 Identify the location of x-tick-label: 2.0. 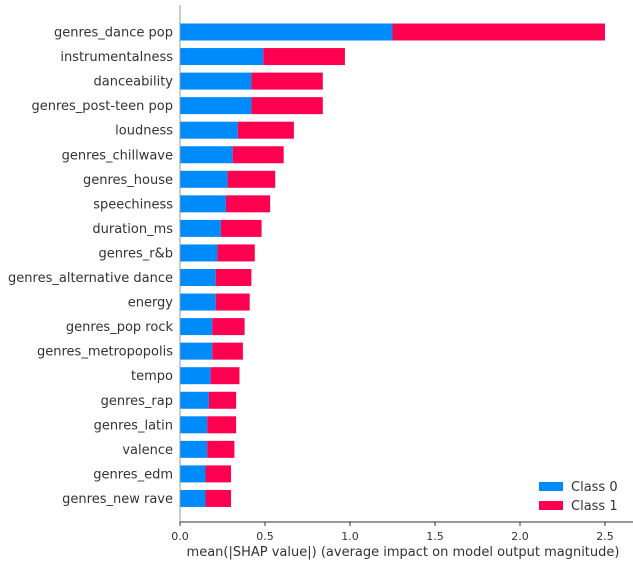
(520, 536).